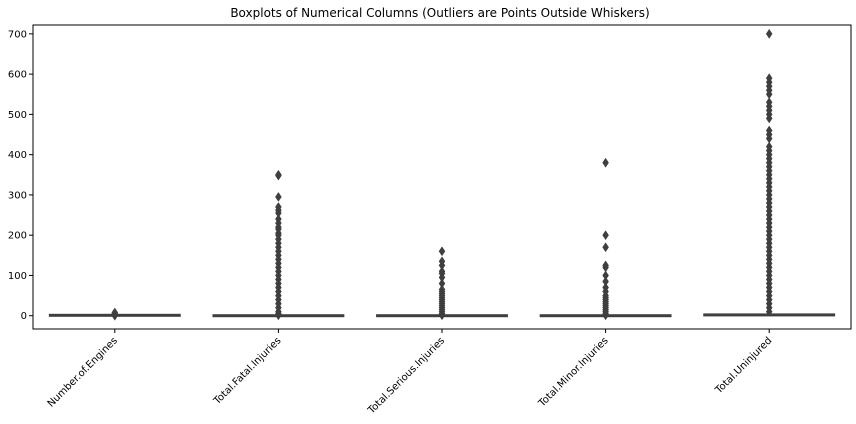 The width and height of the screenshot is (856, 424). What do you see at coordinates (17, 75) in the screenshot?
I see `y-tick-label: 600` at bounding box center [17, 75].